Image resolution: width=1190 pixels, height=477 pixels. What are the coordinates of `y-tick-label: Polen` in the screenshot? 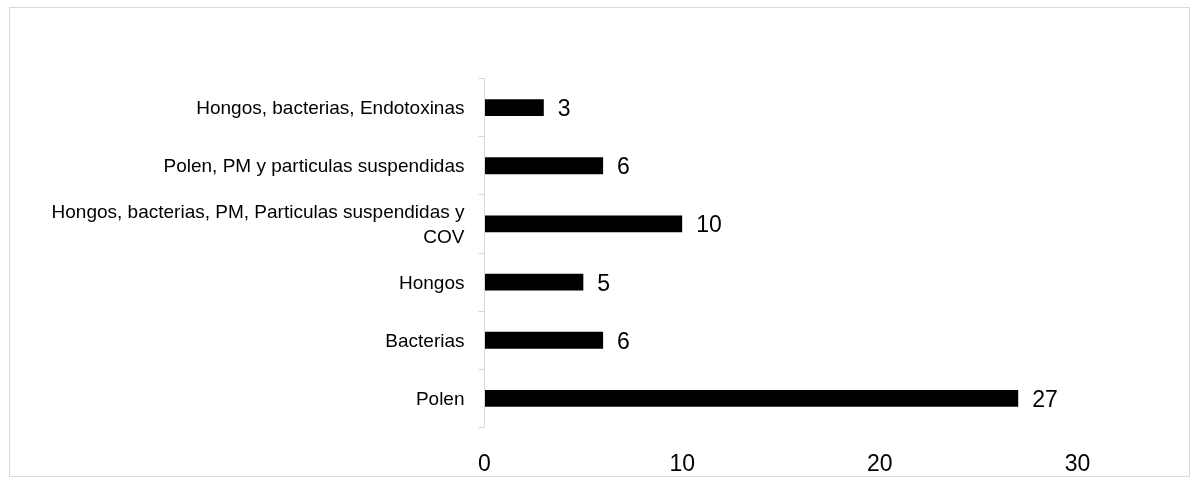 It's located at (440, 398).